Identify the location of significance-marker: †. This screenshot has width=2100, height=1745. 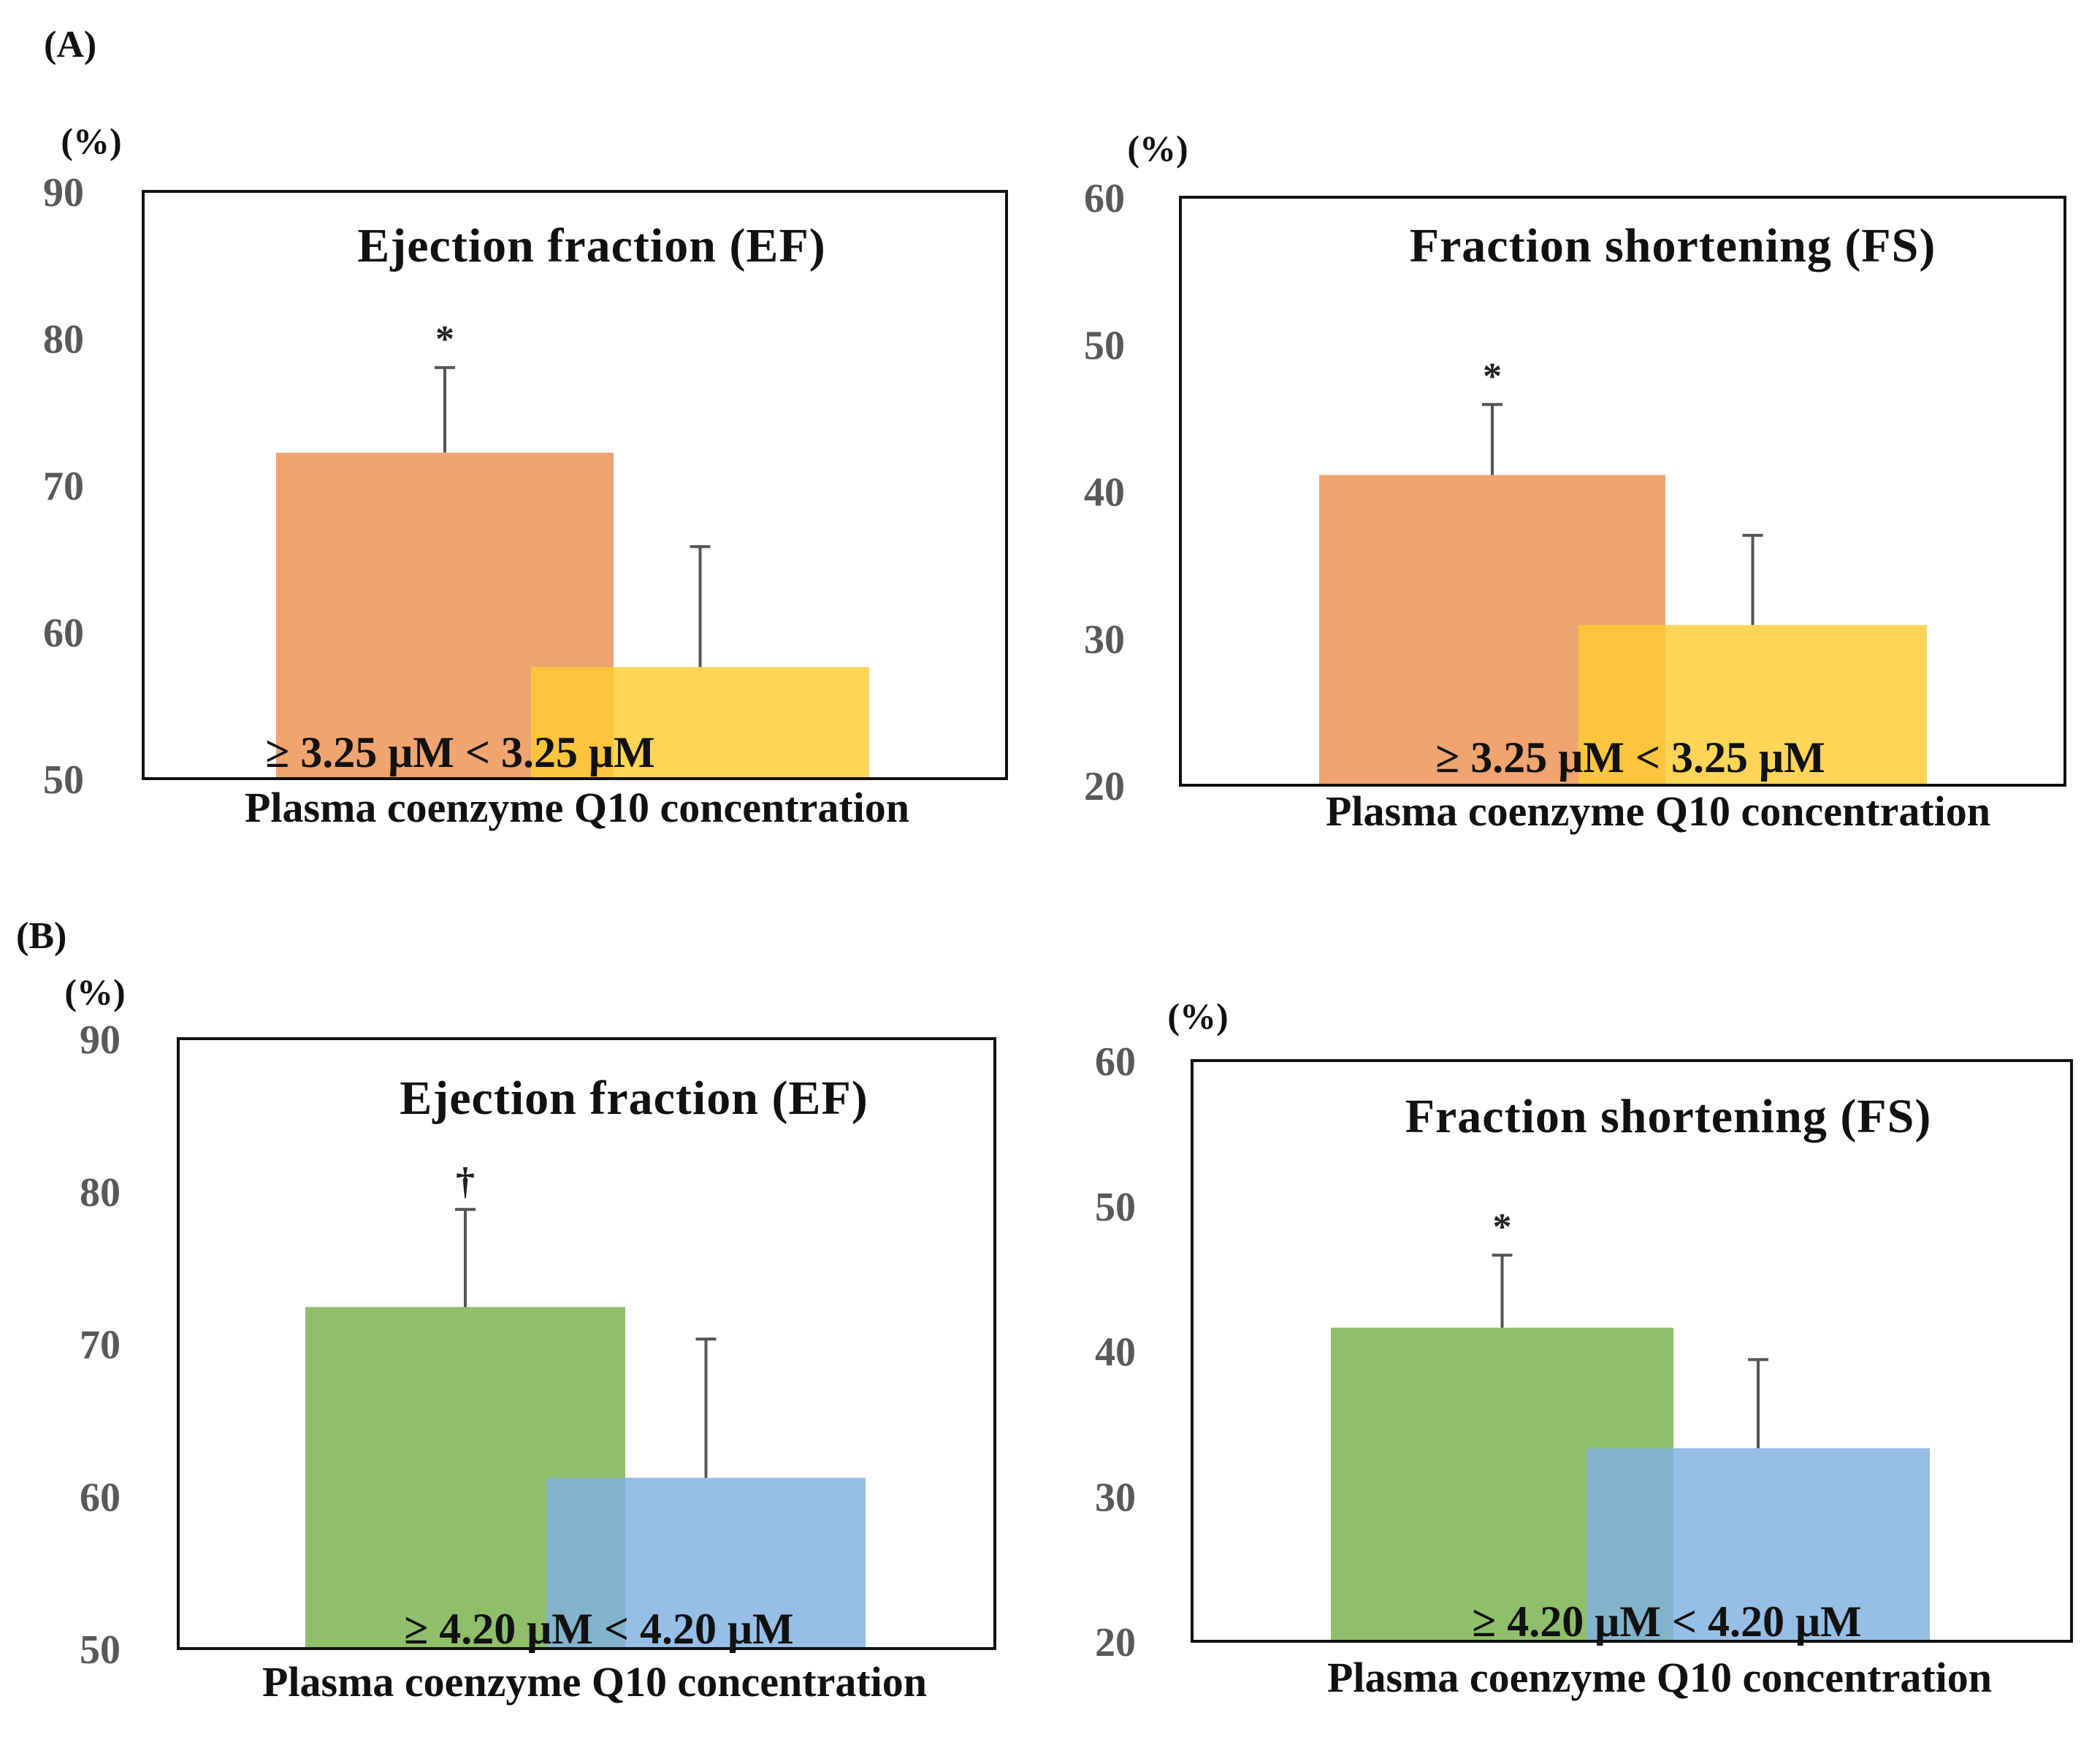
(465, 1181).